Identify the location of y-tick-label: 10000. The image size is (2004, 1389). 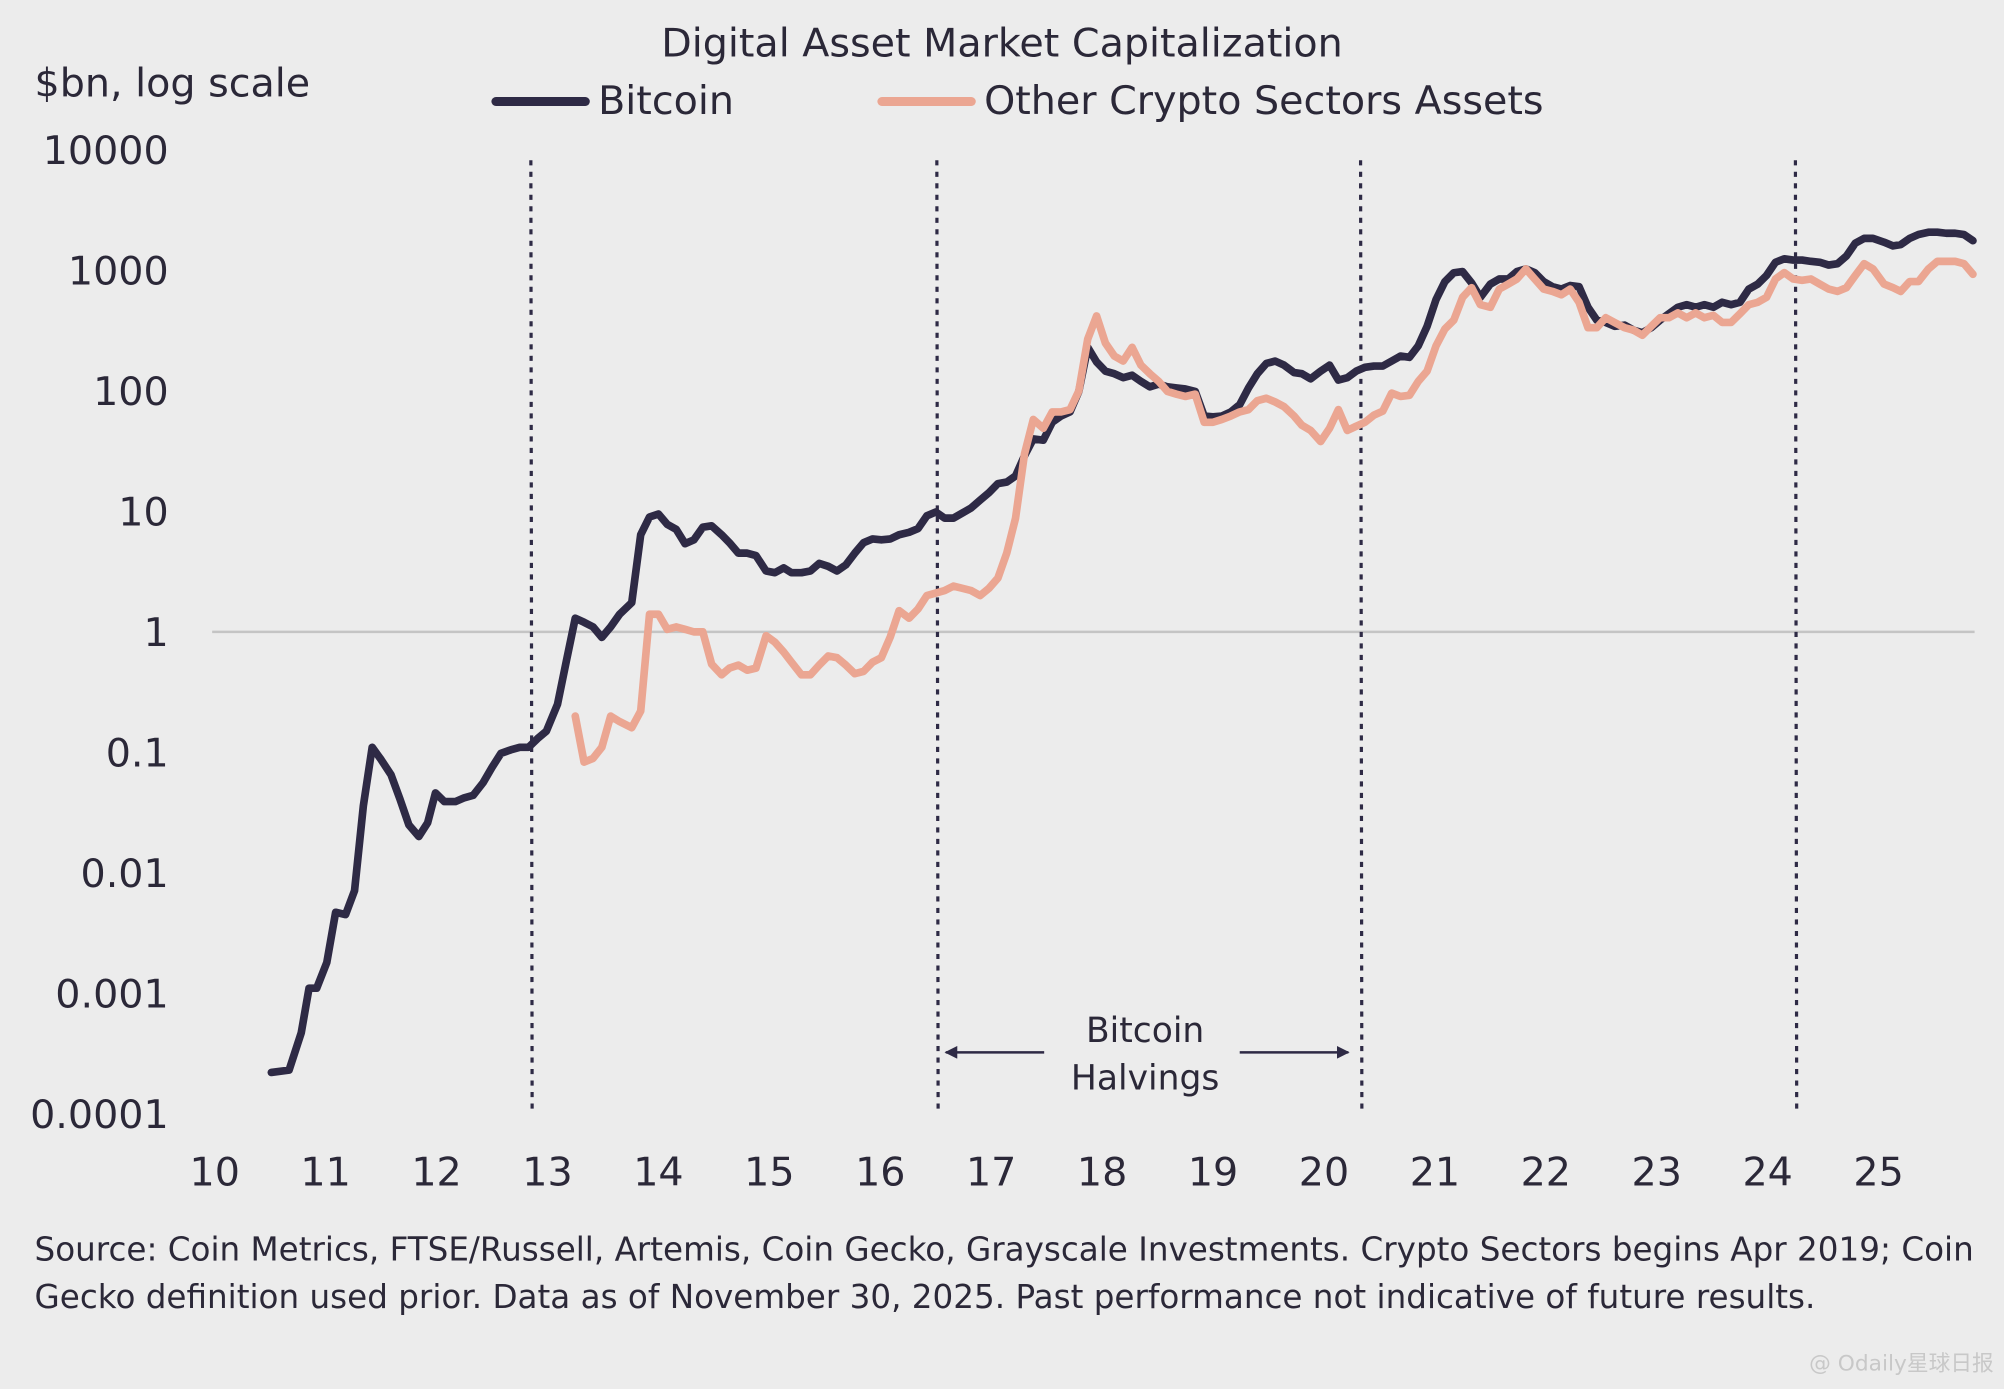
(106, 151).